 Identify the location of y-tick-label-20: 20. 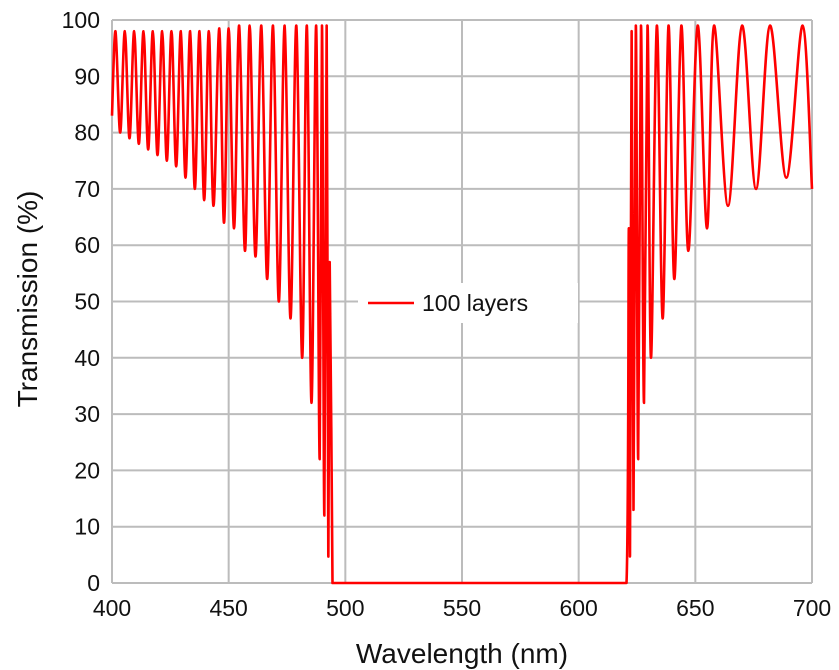
(87, 470).